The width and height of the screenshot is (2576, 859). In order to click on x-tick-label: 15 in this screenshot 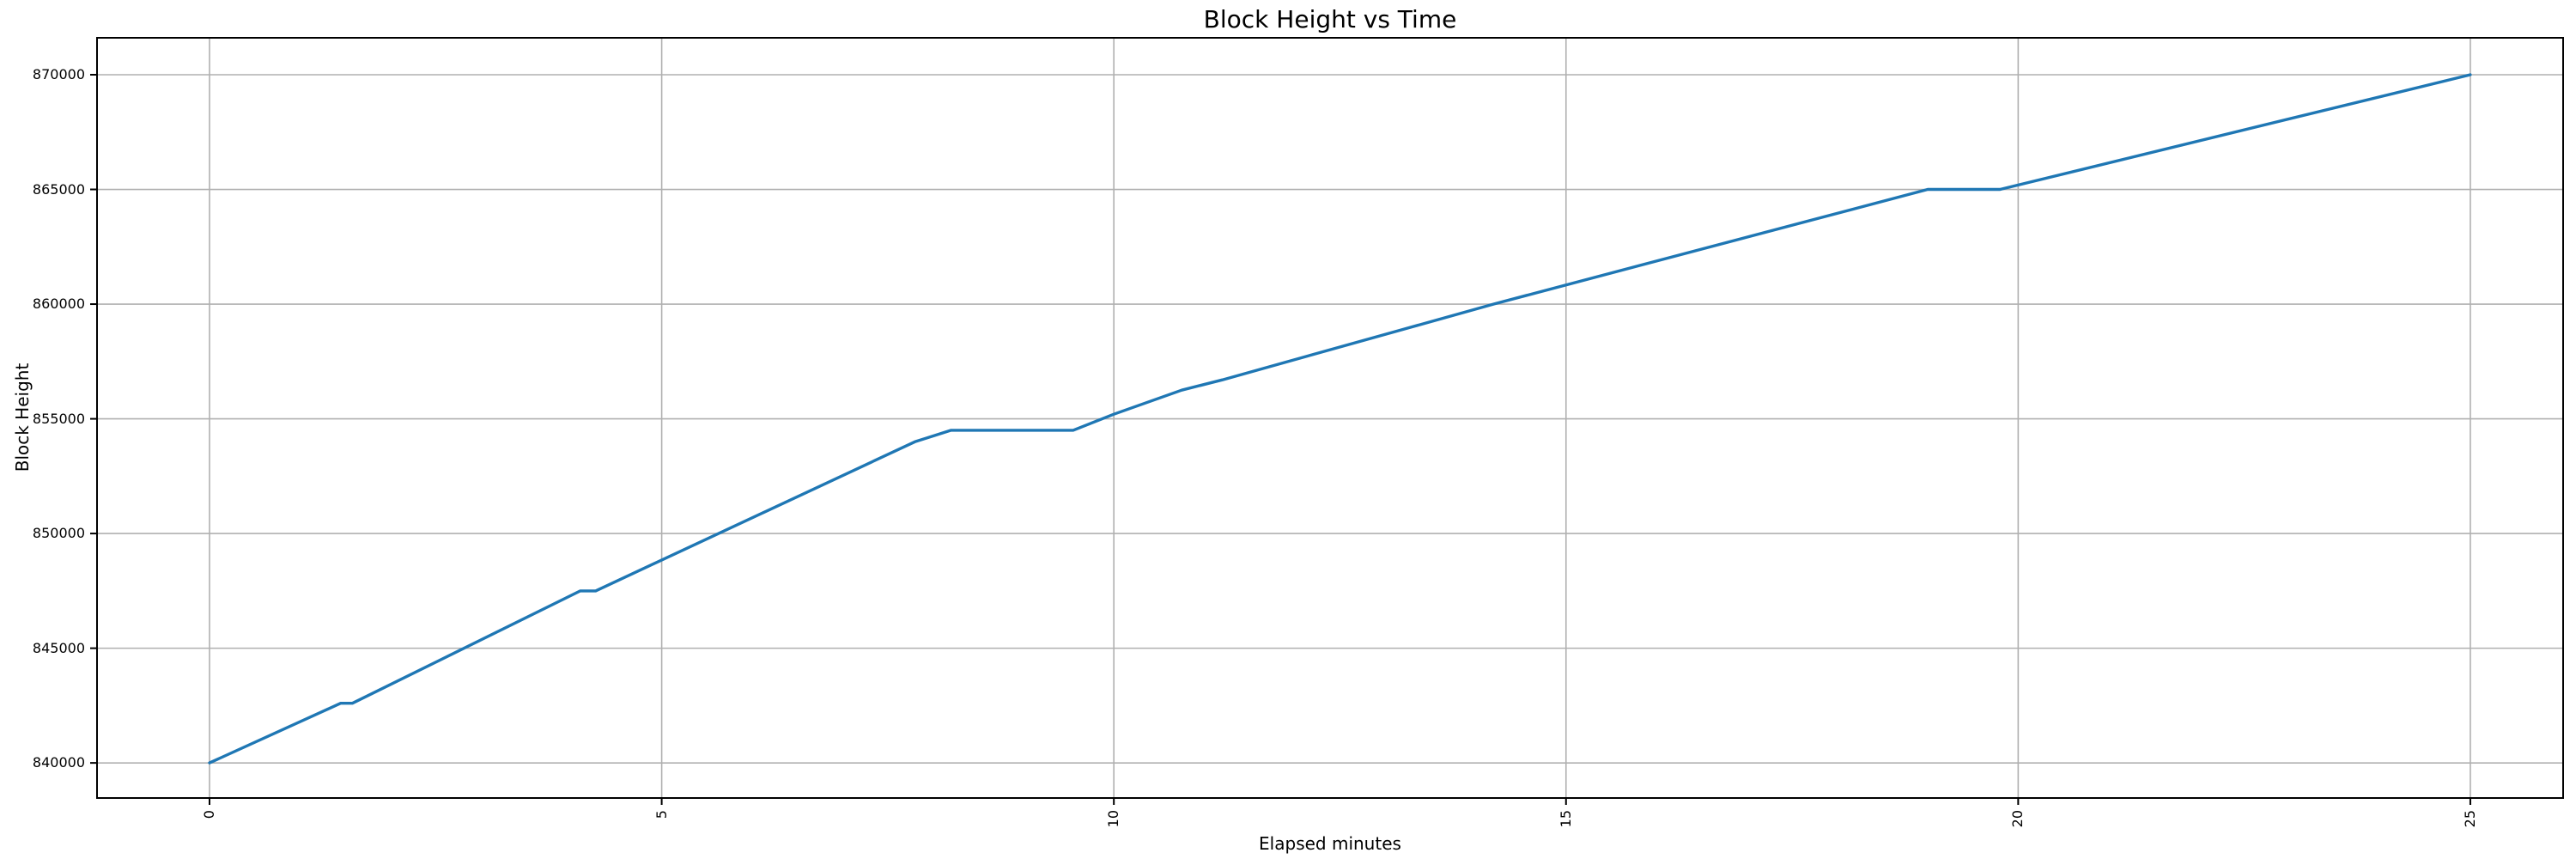, I will do `click(1565, 819)`.